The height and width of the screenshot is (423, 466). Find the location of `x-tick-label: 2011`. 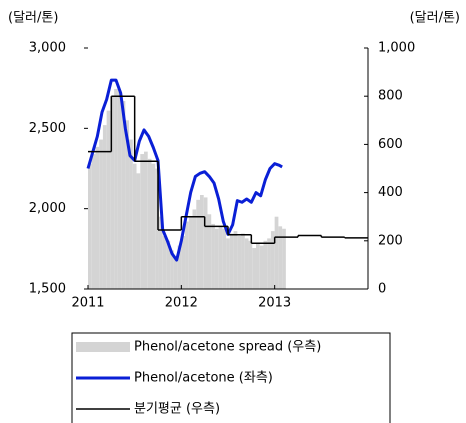

x-tick-label: 2011 is located at coordinates (87, 303).